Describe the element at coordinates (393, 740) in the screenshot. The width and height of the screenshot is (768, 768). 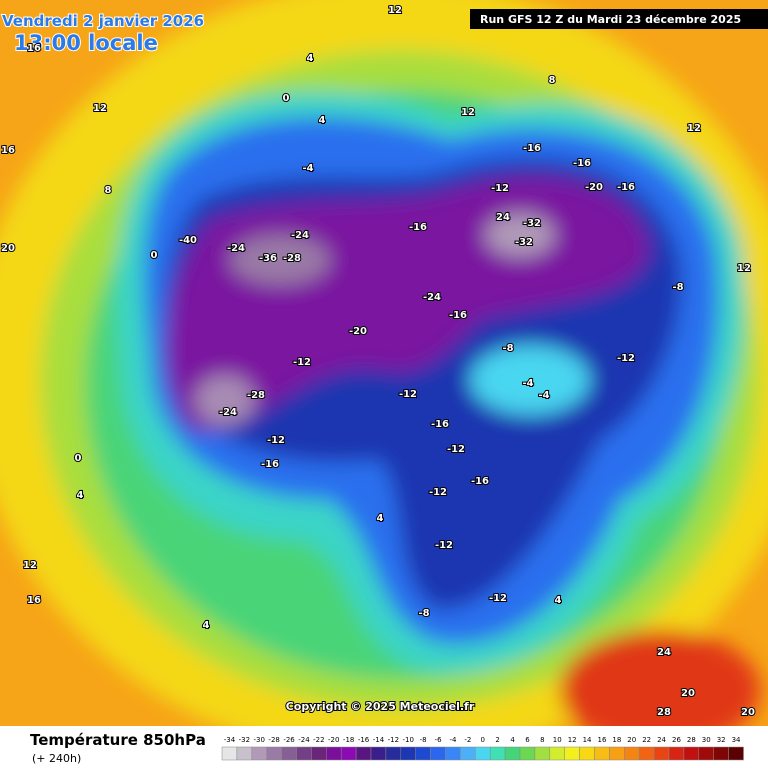
I see `legend-value: -12` at that location.